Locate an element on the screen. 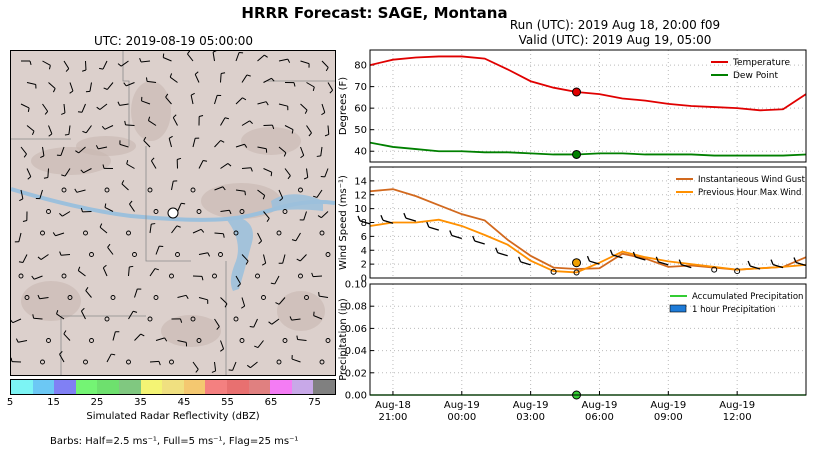 Image resolution: width=813 pixels, height=460 pixels. y-tick-label: 10 is located at coordinates (360, 209).